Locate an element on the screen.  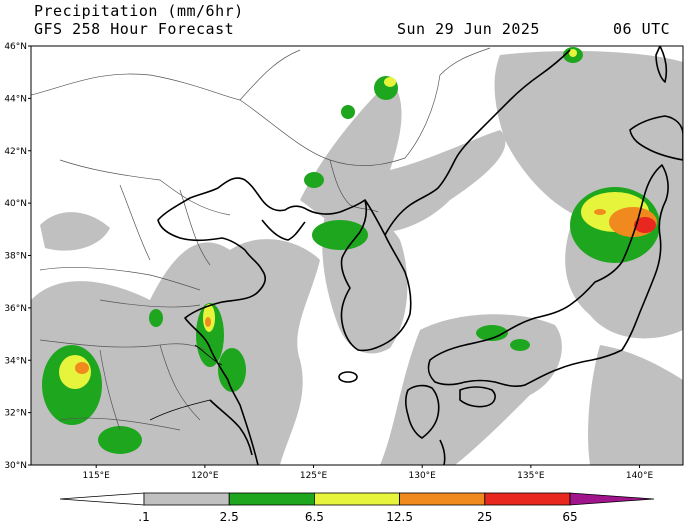
precip-area-east-sea is located at coordinates (635, 405).